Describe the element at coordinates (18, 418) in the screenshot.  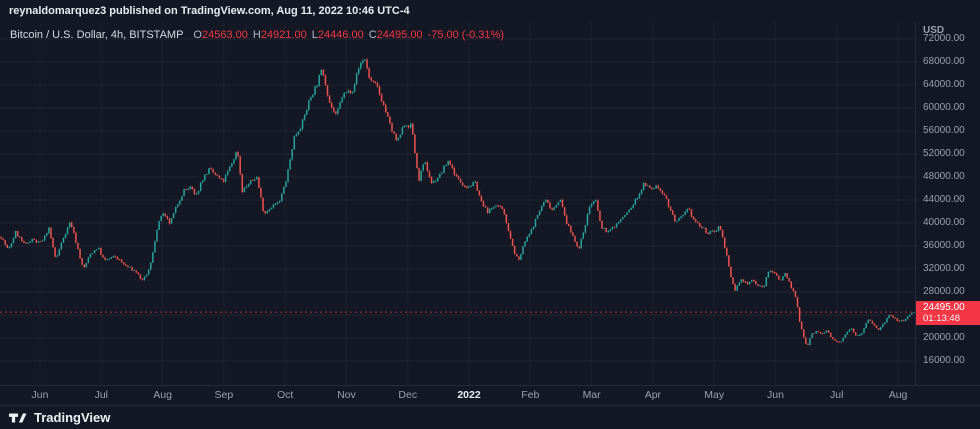
I see `tradingview-logo-icon` at that location.